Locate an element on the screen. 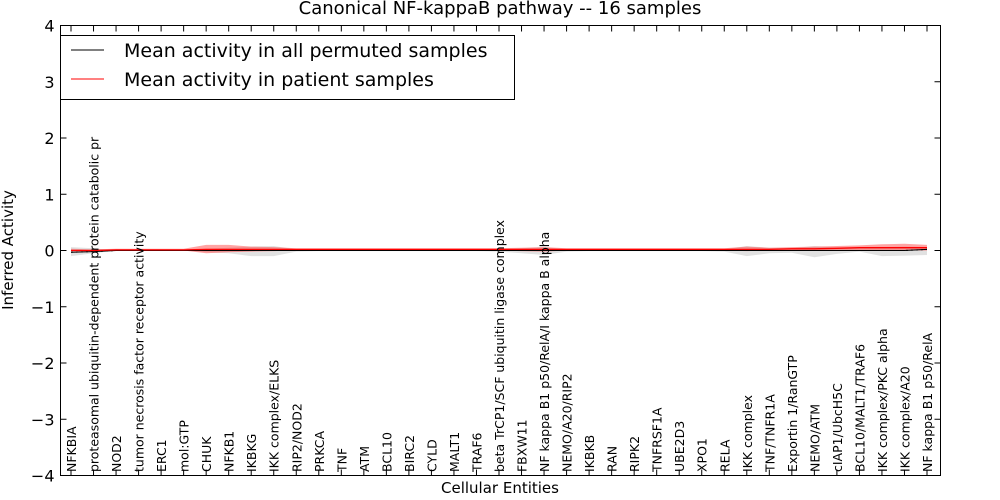 The height and width of the screenshot is (500, 1000). x-tick-label: TNFRSF1A is located at coordinates (657, 440).